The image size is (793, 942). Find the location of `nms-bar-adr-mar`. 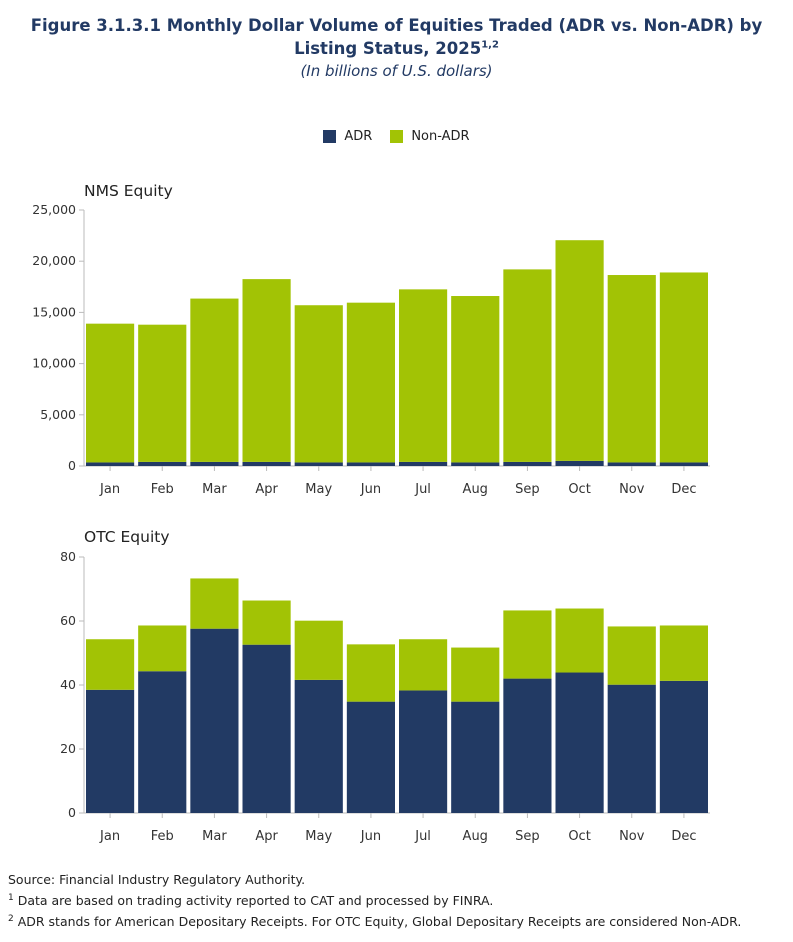

nms-bar-adr-mar is located at coordinates (214, 463).